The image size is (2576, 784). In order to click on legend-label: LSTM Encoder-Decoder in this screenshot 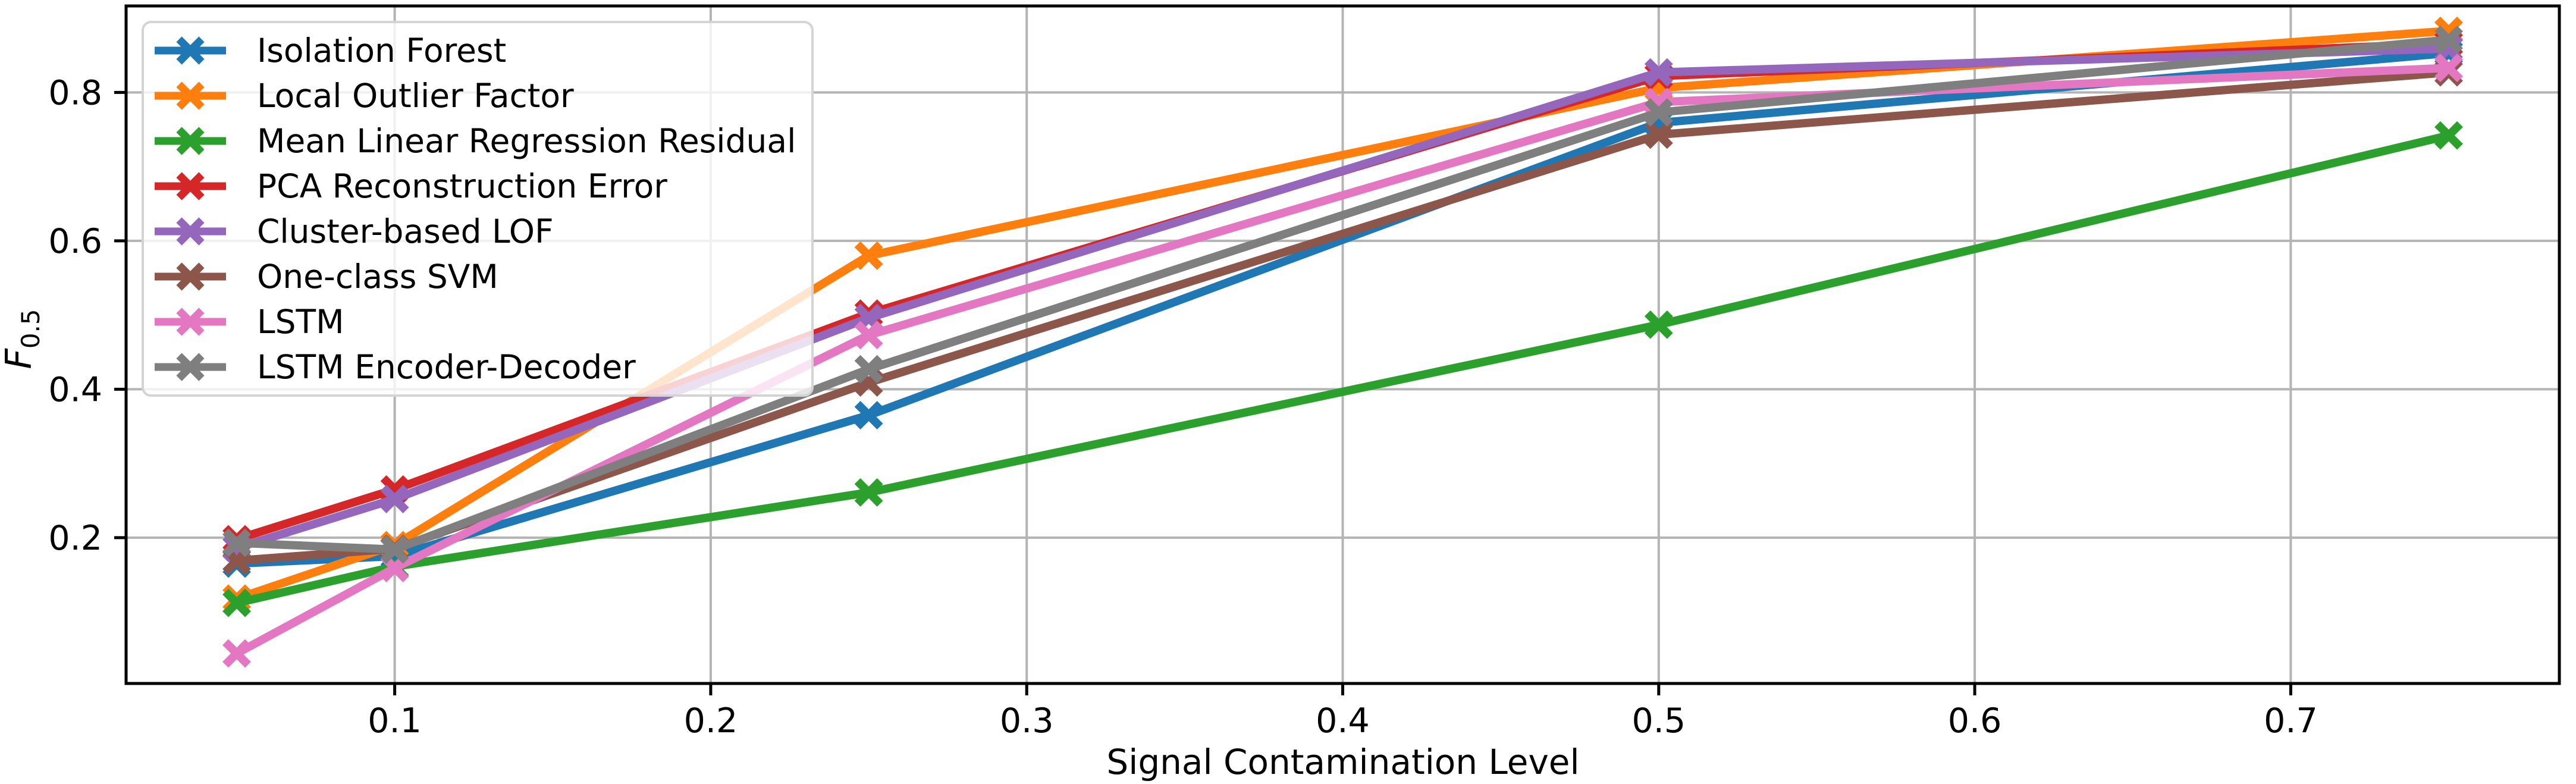, I will do `click(446, 367)`.